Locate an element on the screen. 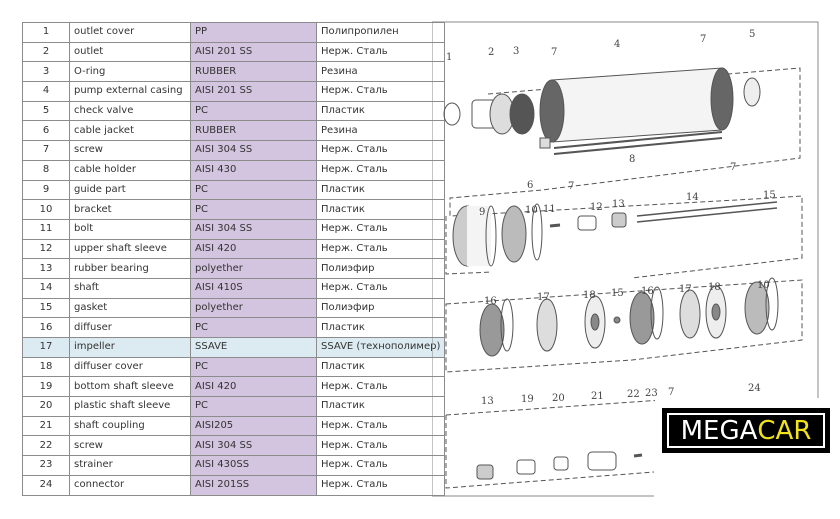 Image resolution: width=840 pixels, height=519 pixels. part-name: shaft is located at coordinates (130, 288).